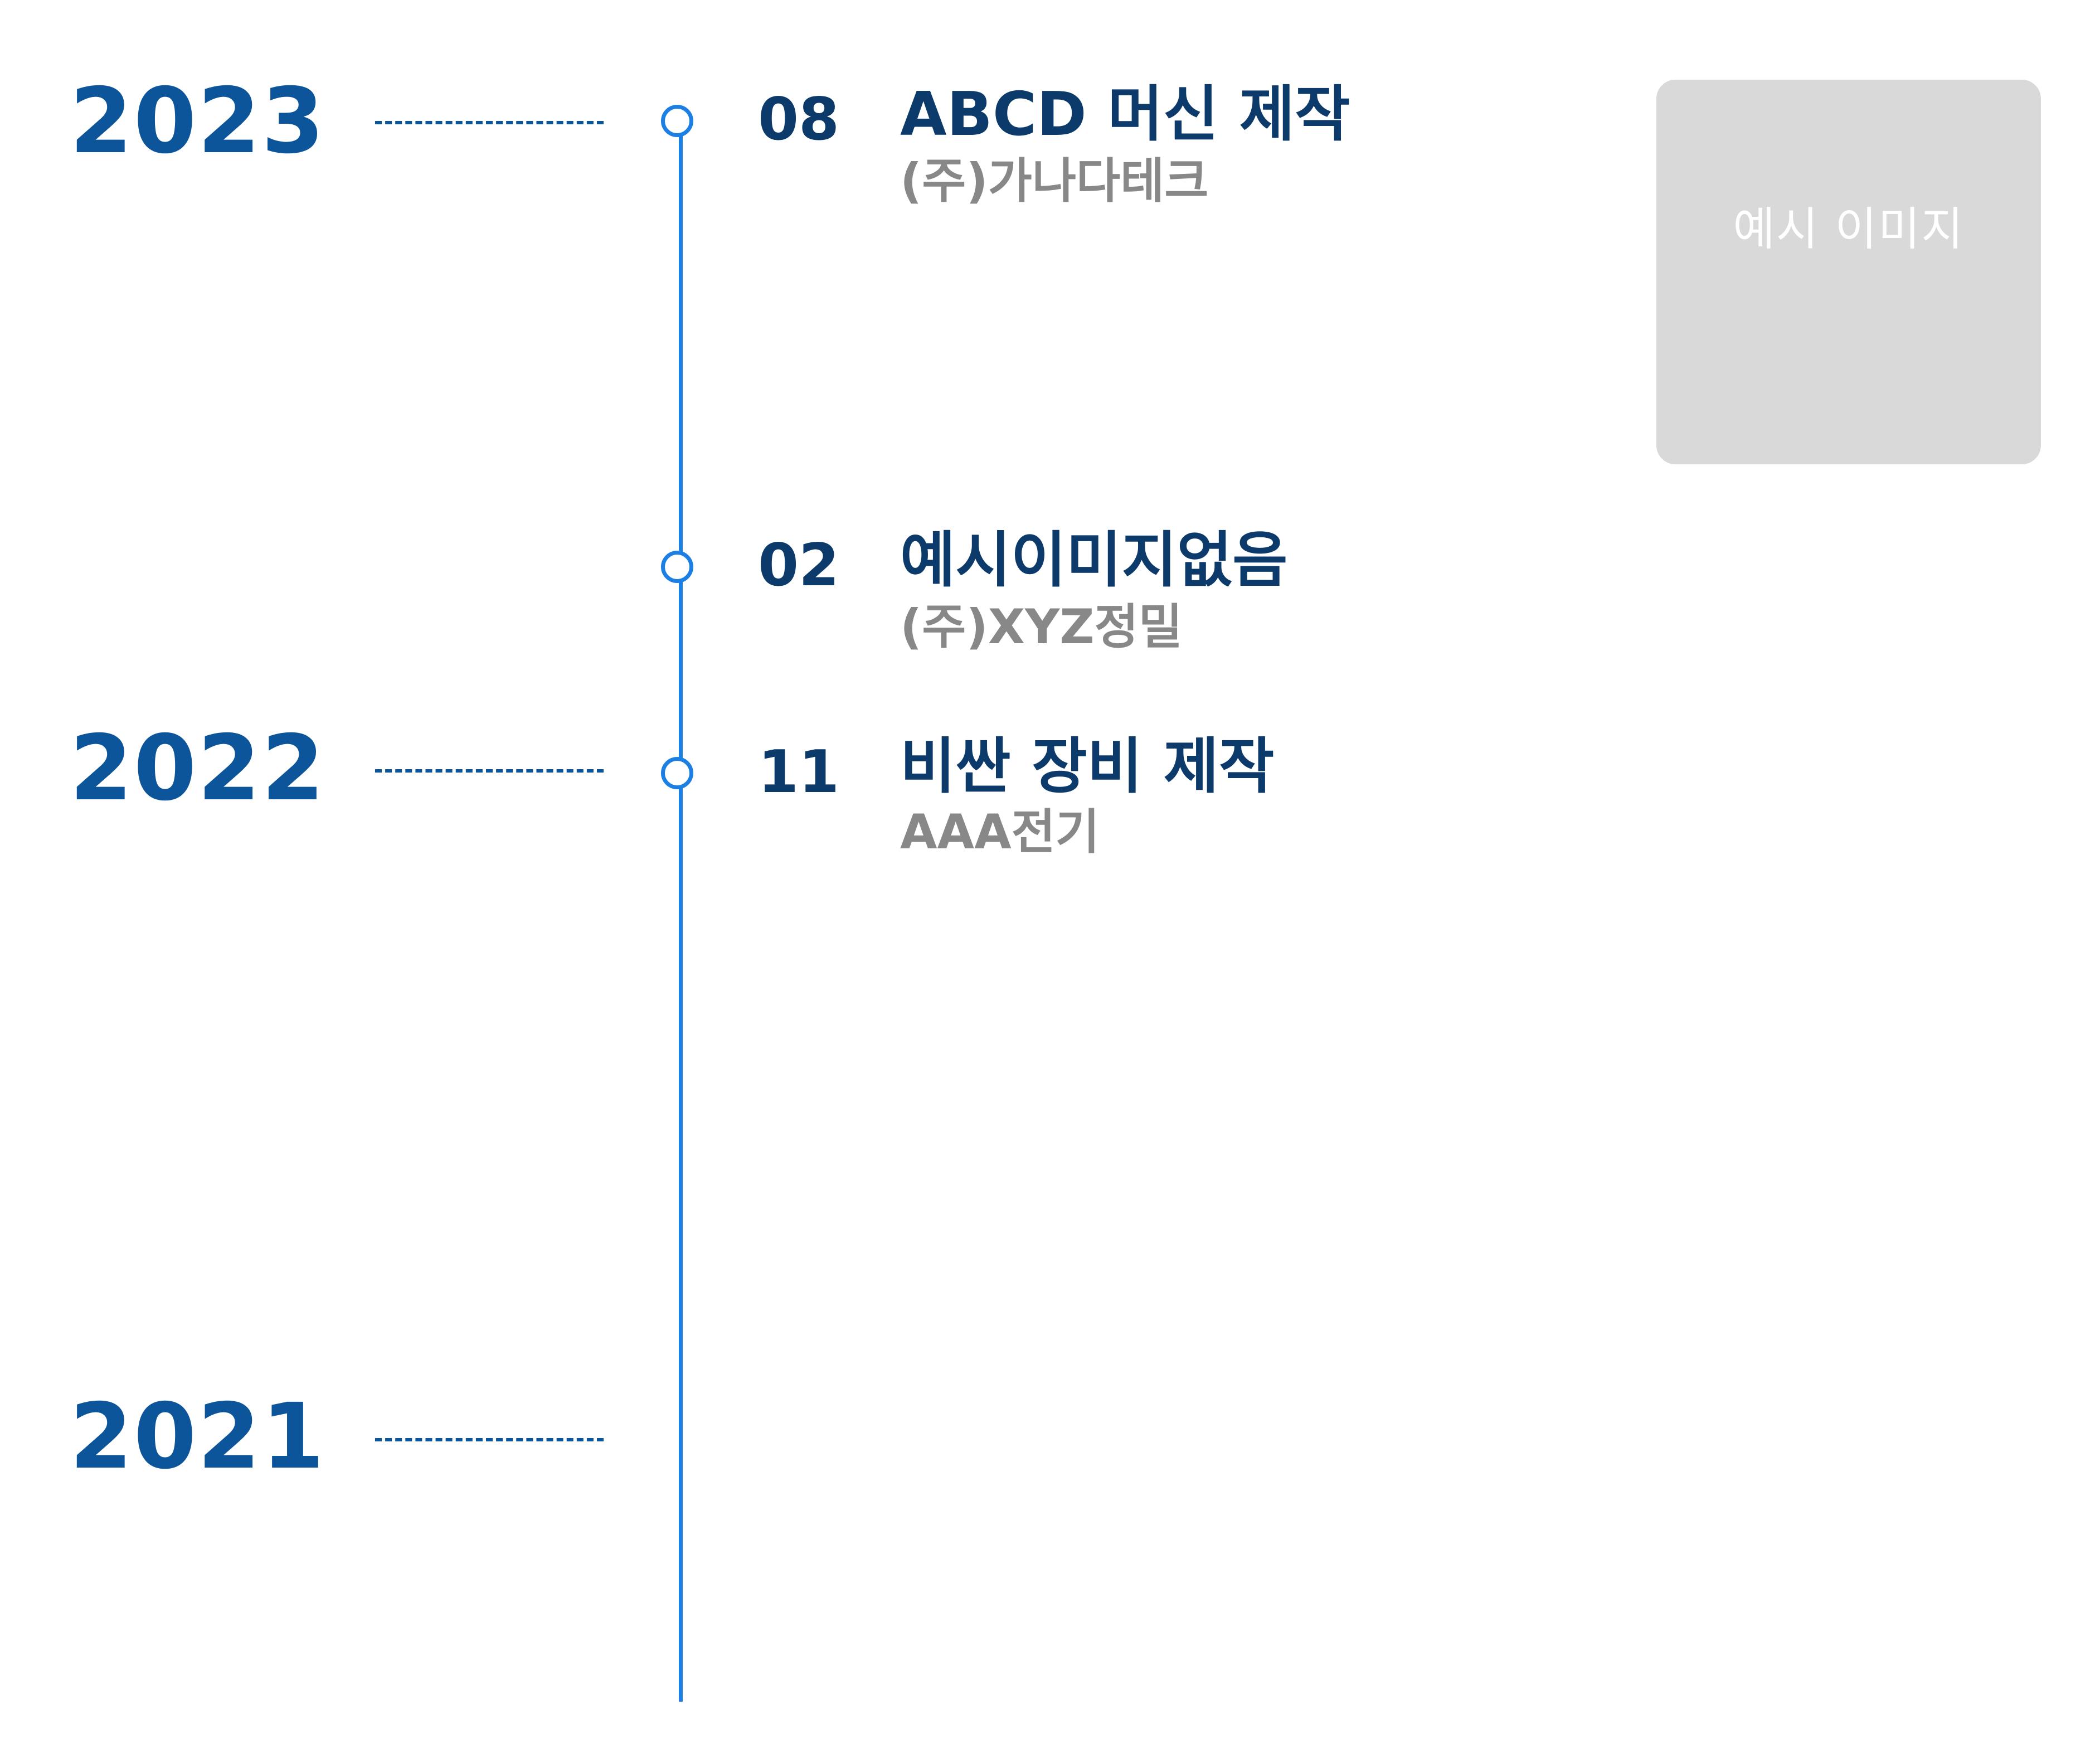 The width and height of the screenshot is (2100, 1763). I want to click on event-title: 비싼 장비 제작, so click(1087, 767).